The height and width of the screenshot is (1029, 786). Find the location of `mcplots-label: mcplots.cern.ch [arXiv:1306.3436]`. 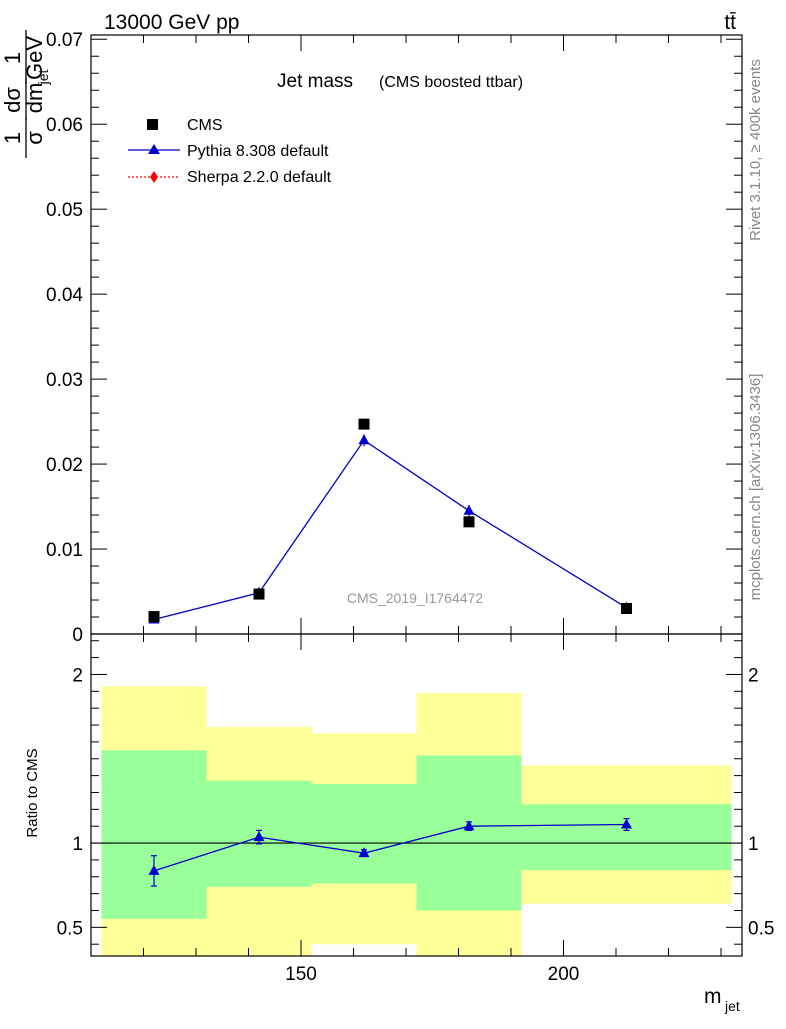

mcplots-label: mcplots.cern.ch [arXiv:1306.3436] is located at coordinates (755, 487).